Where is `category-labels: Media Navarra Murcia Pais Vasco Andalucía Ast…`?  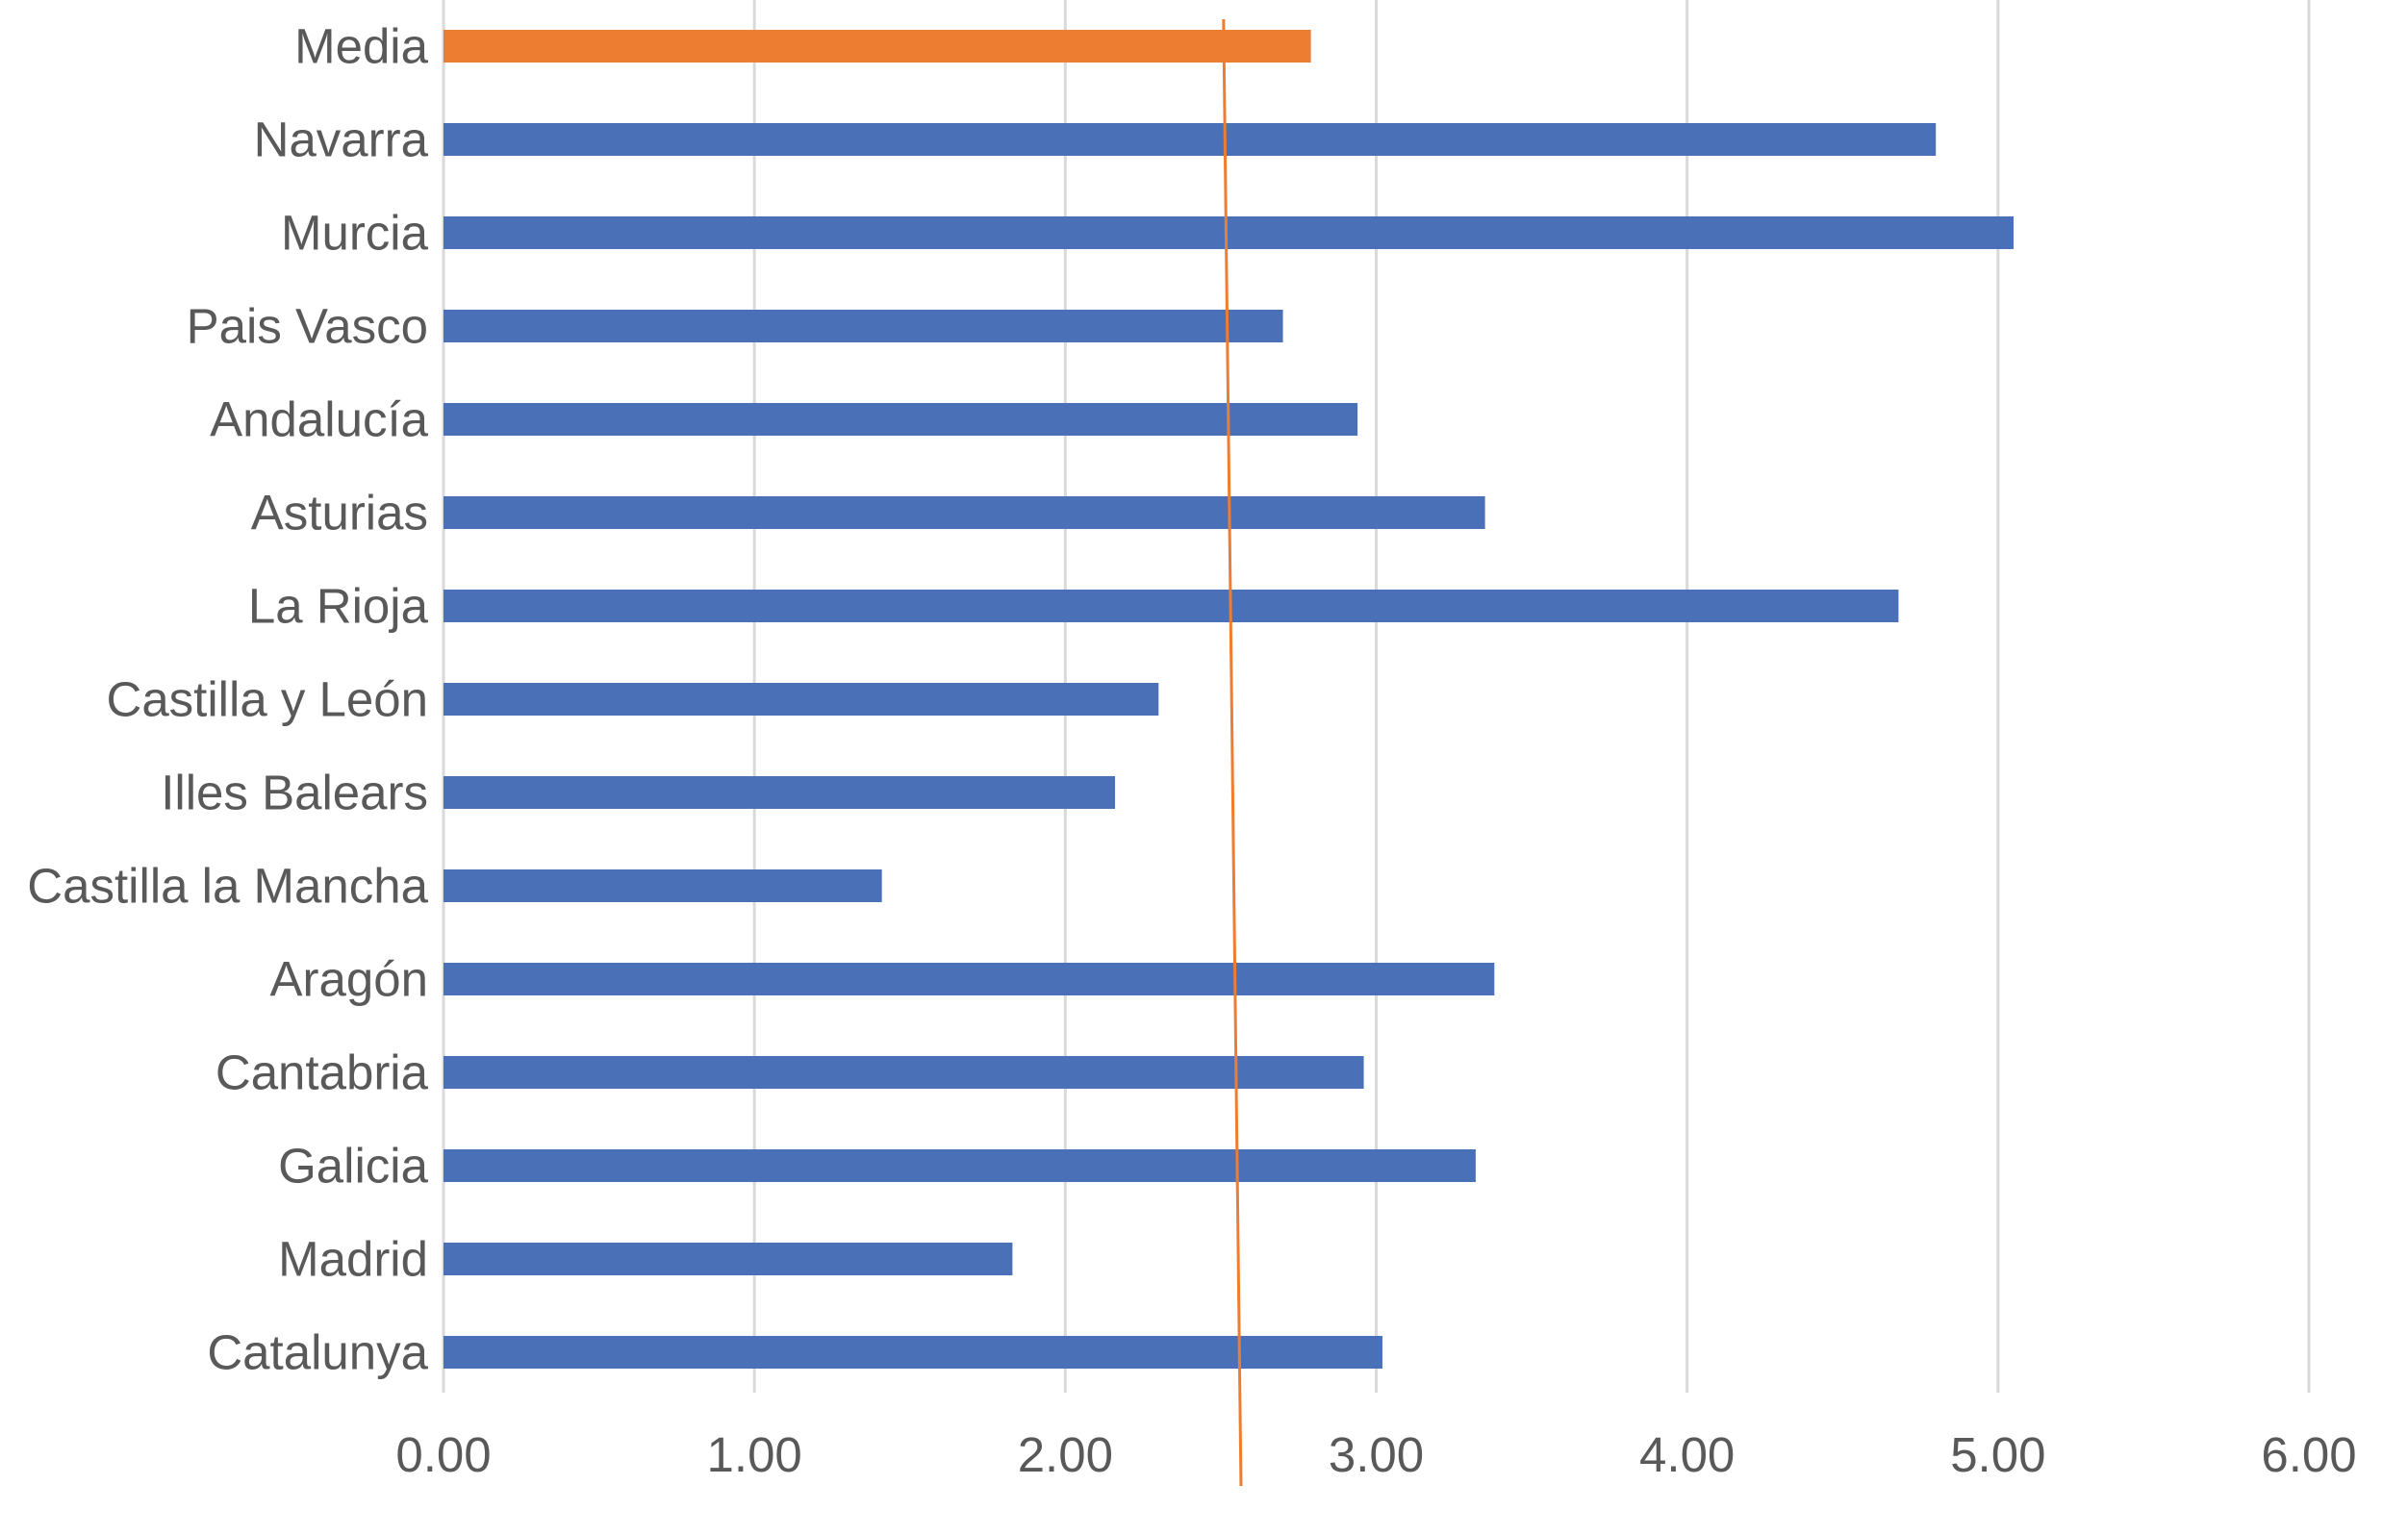
category-labels: Media Navarra Murcia Pais Vasco Andalucía Ast… is located at coordinates (227, 699).